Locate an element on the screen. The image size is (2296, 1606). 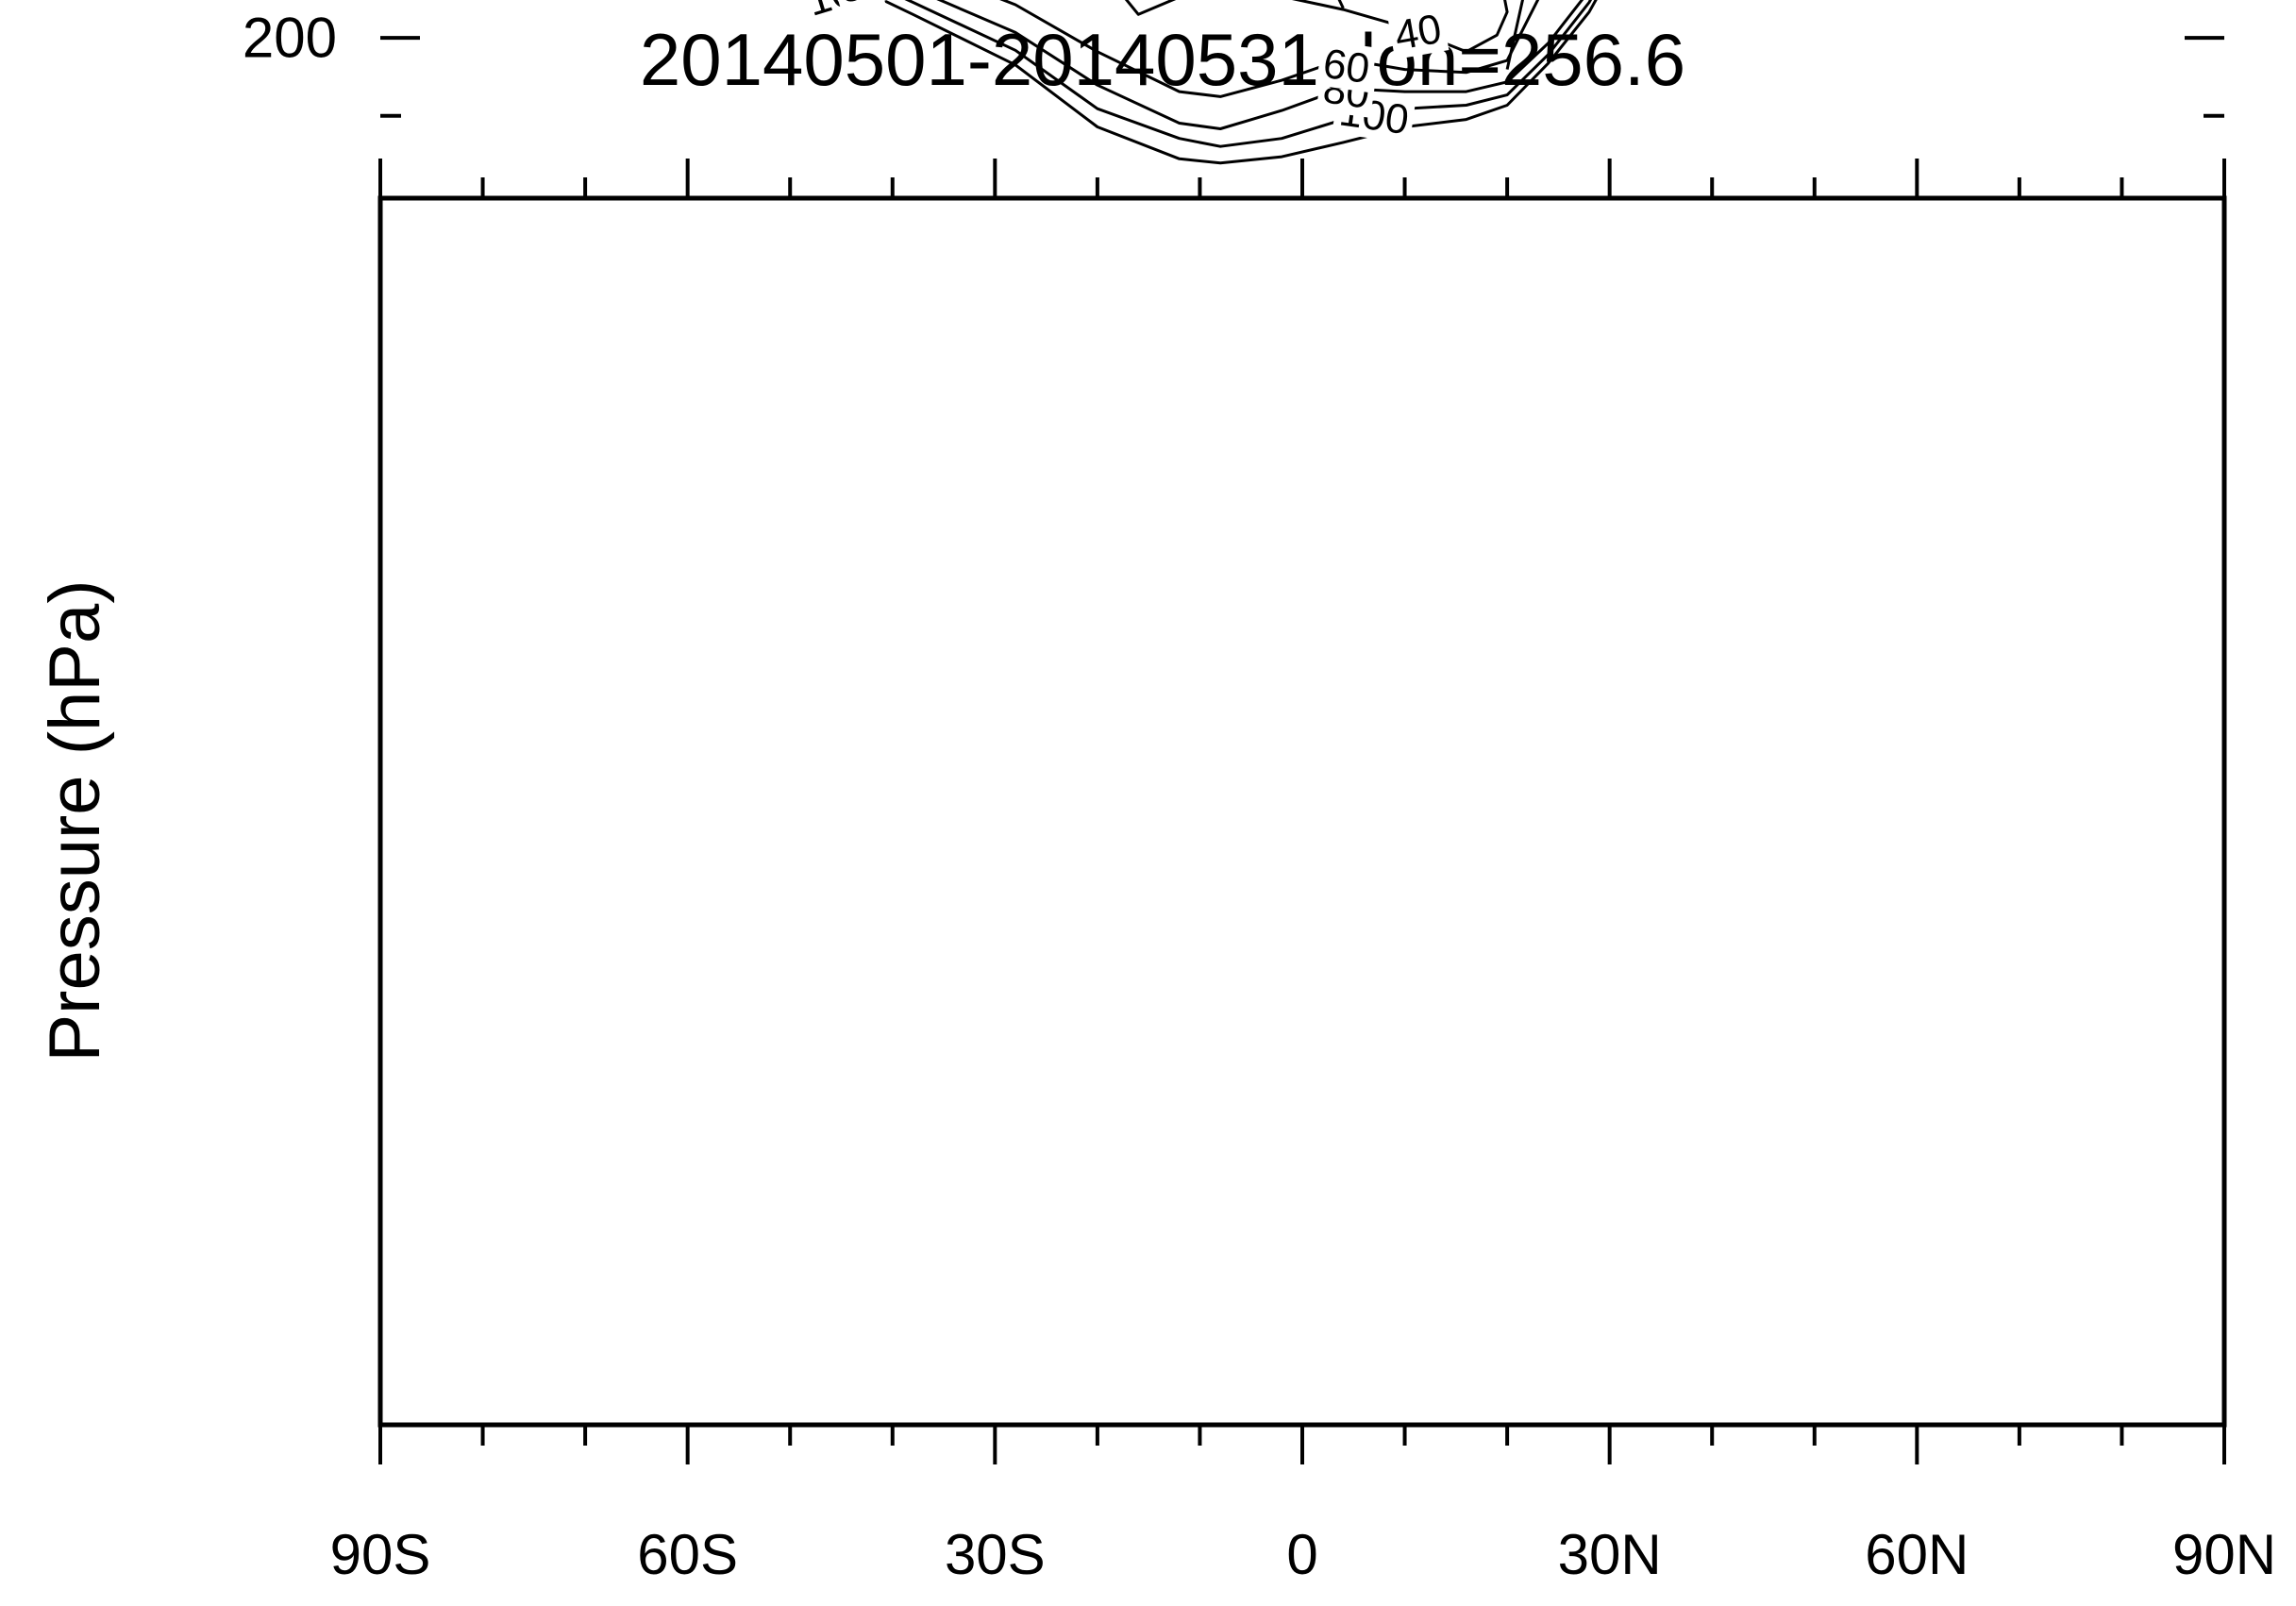
contour-label-2: 60 is located at coordinates (1346, 66).